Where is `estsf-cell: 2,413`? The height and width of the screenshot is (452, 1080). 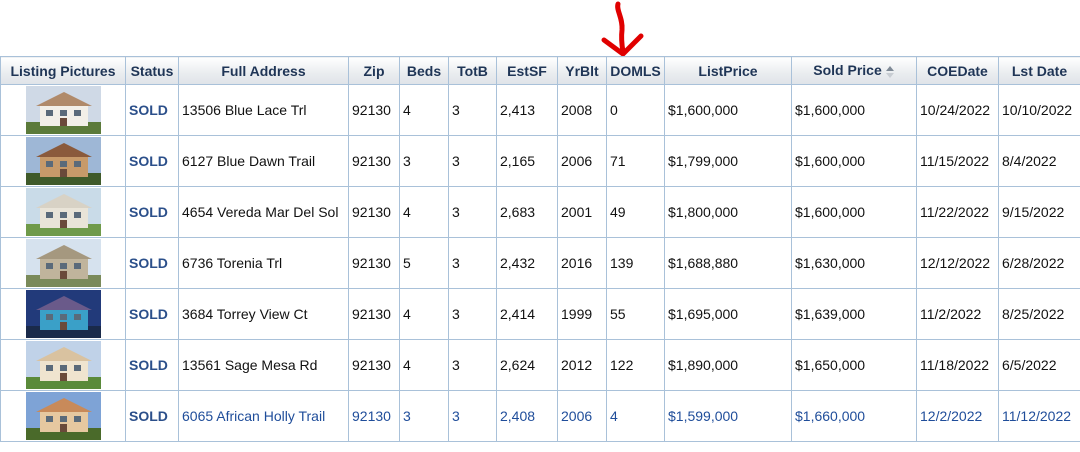
estsf-cell: 2,413 is located at coordinates (527, 110).